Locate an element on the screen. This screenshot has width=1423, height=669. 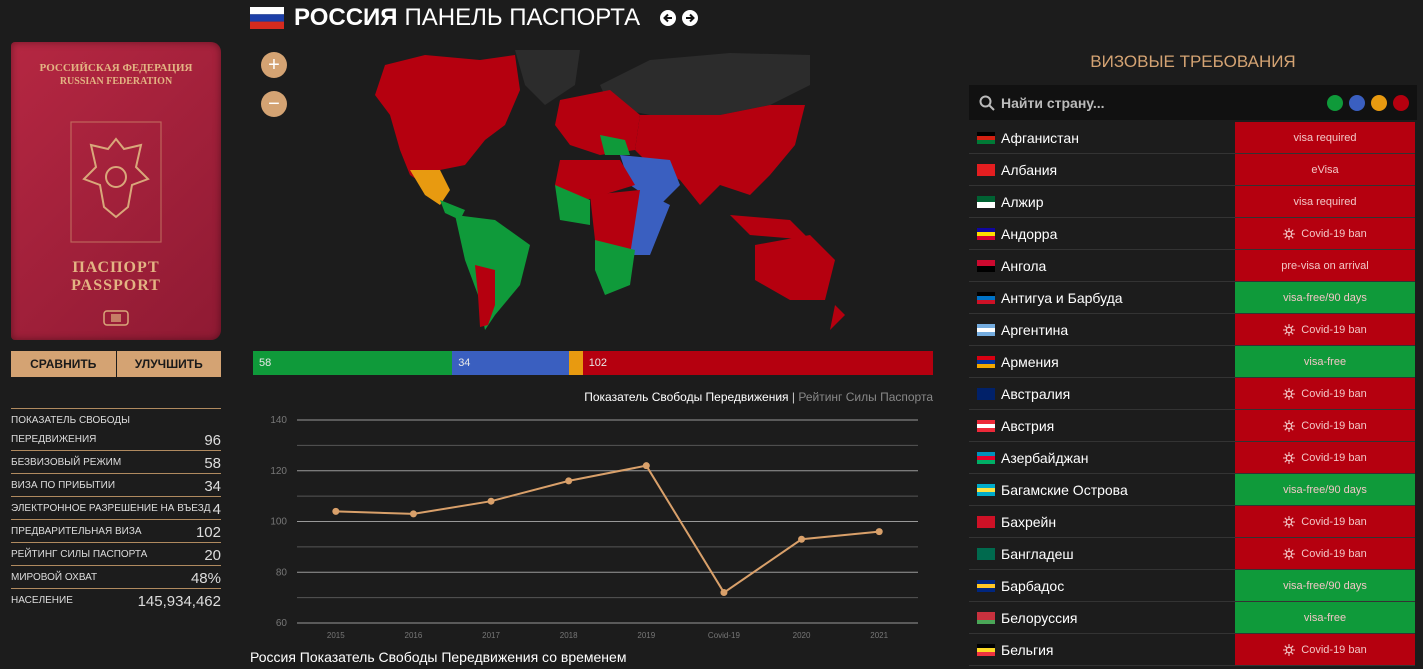
compare-button: СРАВНИТЬ is located at coordinates (63, 364).